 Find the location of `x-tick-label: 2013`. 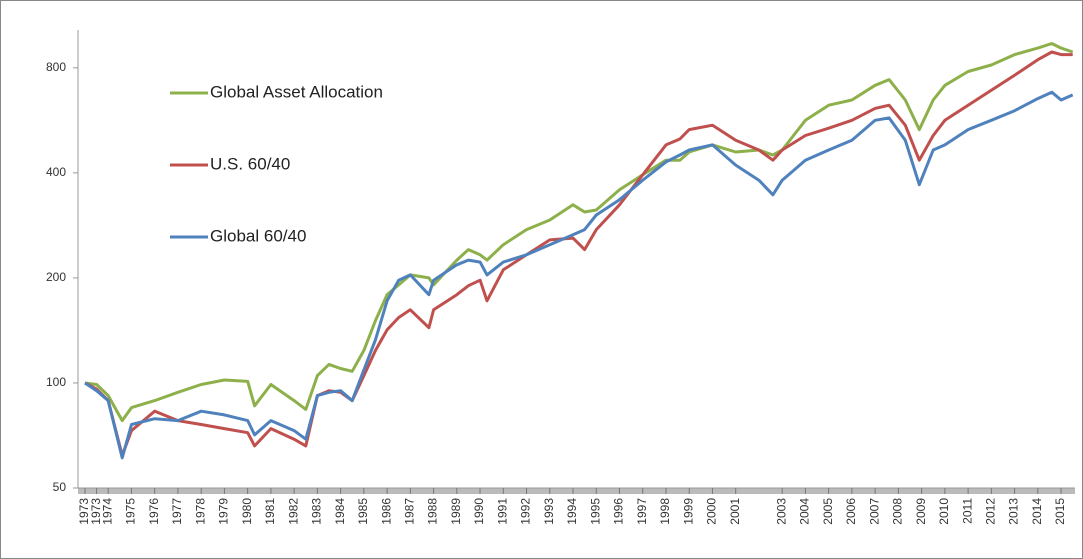

x-tick-label: 2013 is located at coordinates (1014, 511).